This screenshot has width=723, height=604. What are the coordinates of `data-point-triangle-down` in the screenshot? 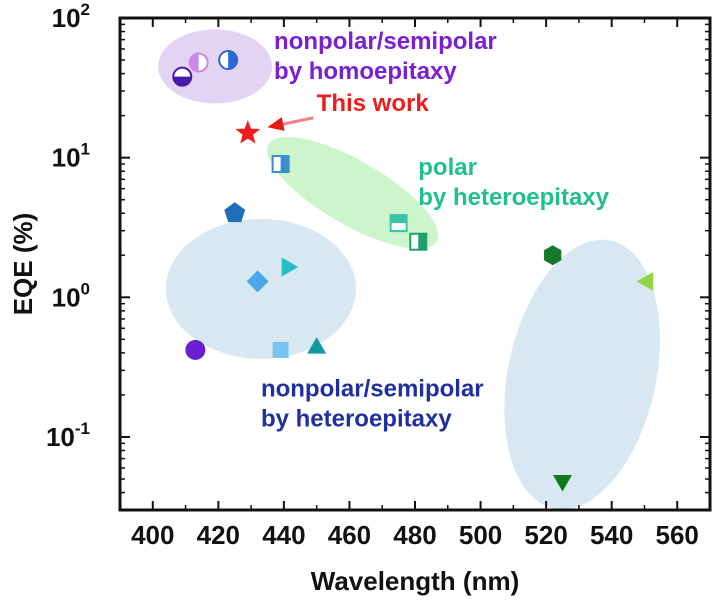 It's located at (562, 483).